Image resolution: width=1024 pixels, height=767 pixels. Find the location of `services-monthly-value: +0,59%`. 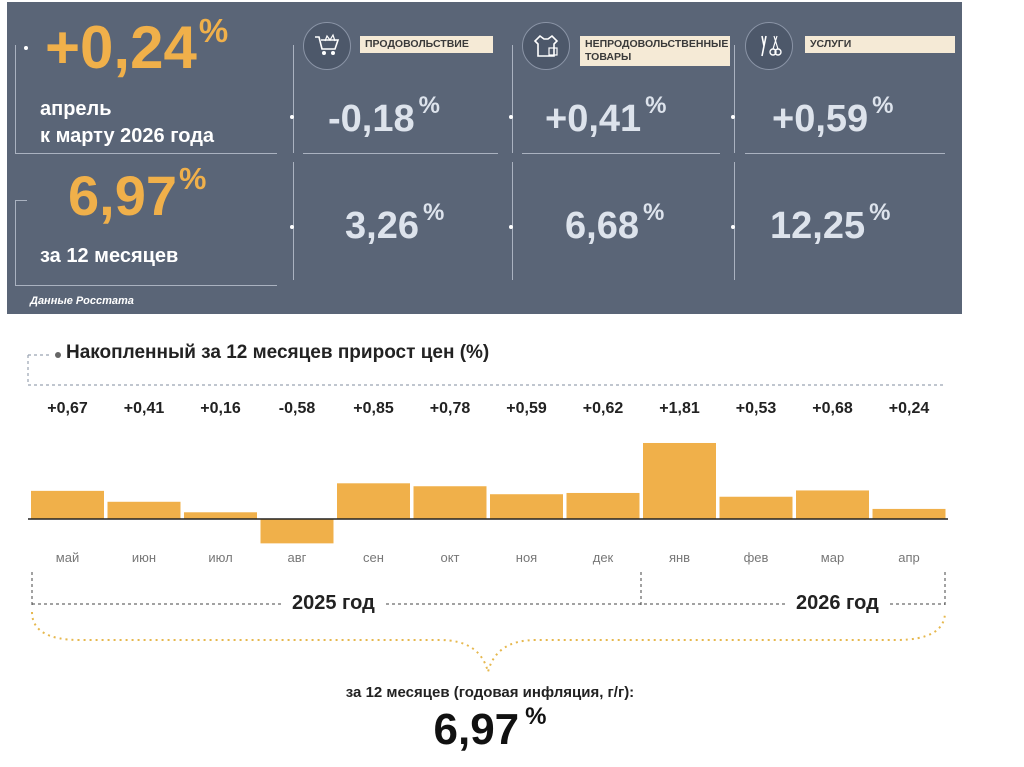

services-monthly-value: +0,59% is located at coordinates (833, 116).